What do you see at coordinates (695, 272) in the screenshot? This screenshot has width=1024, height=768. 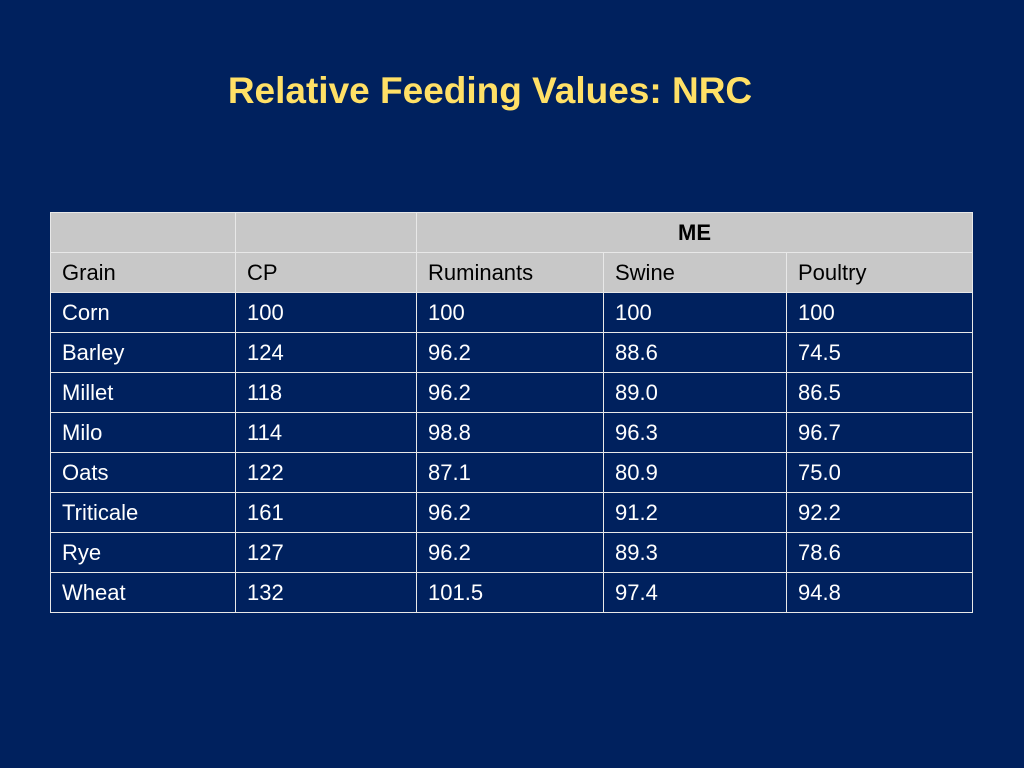 I see `column-header-swine: Swine` at bounding box center [695, 272].